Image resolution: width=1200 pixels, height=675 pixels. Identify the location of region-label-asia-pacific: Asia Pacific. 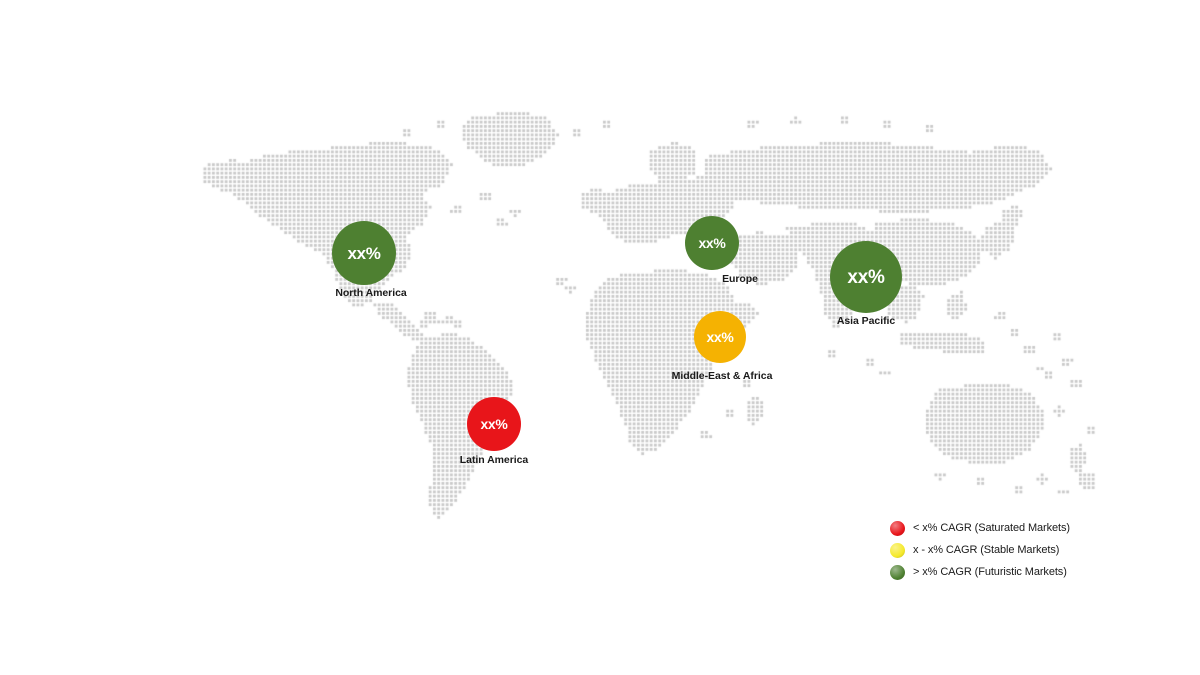
(866, 321).